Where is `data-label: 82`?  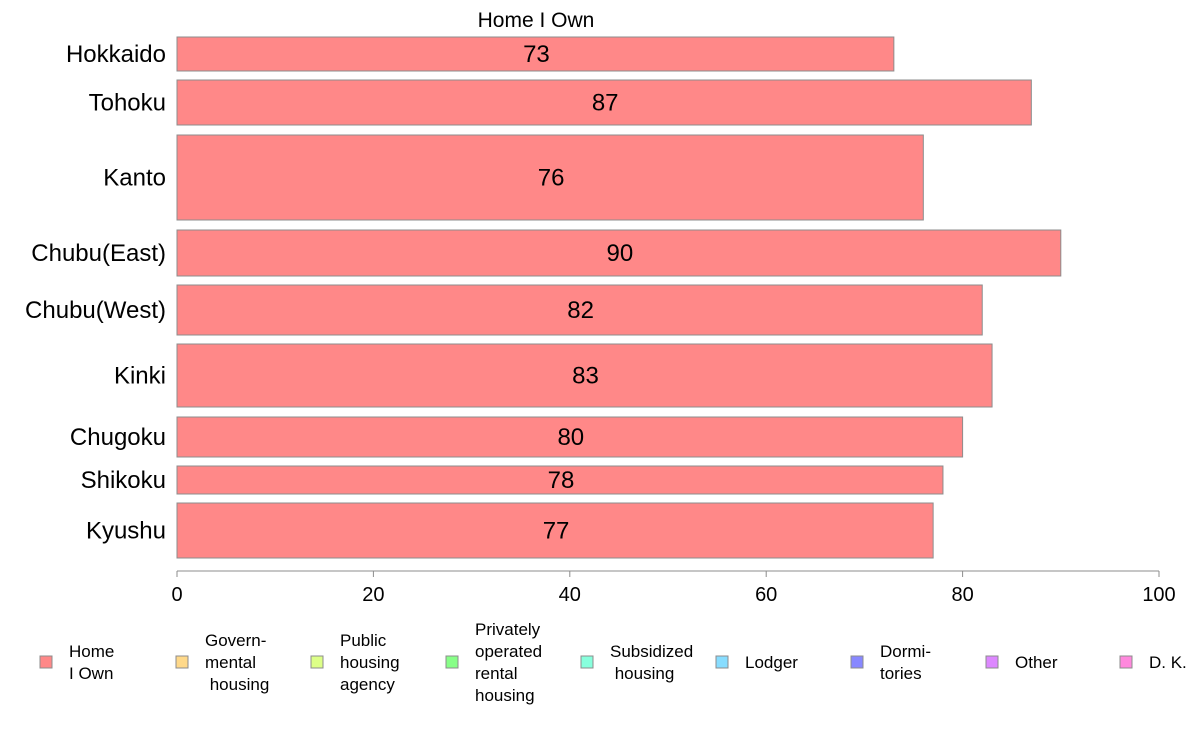 data-label: 82 is located at coordinates (580, 310).